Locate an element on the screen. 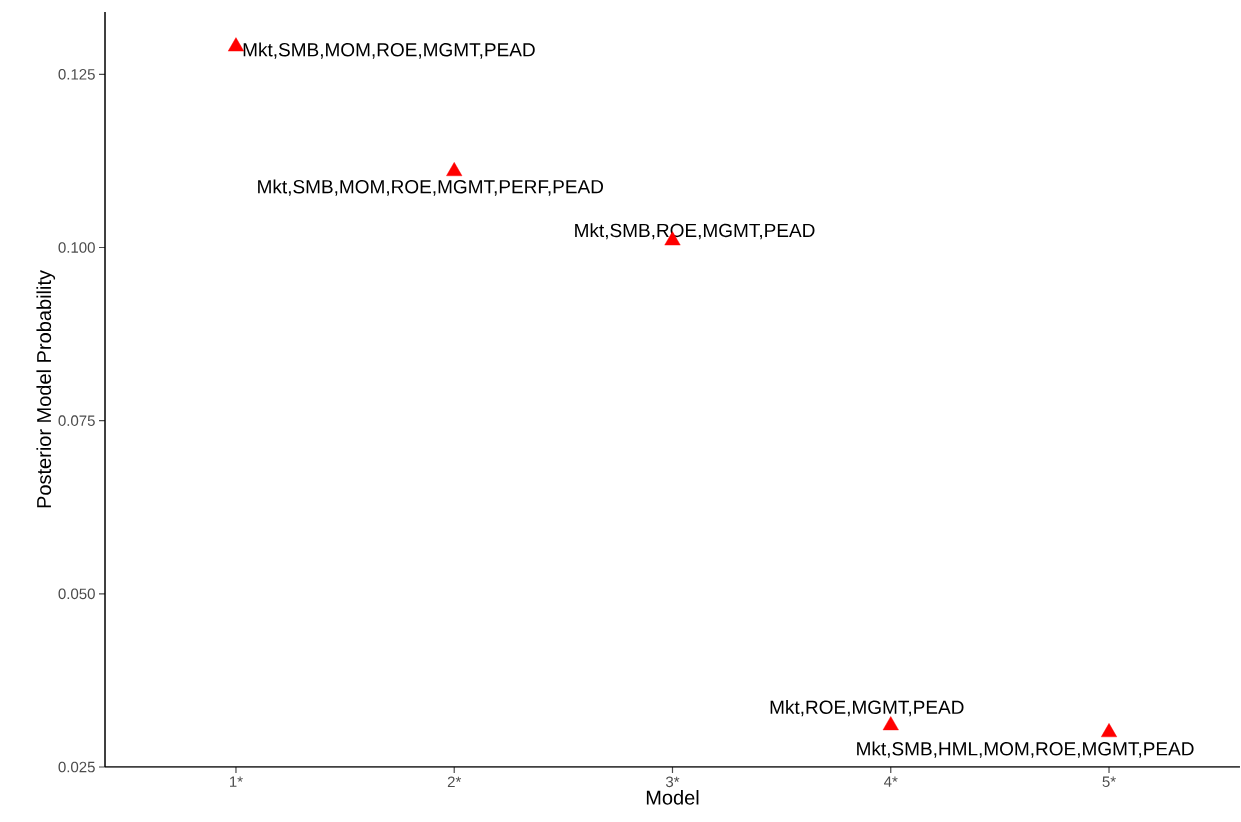  x-axis-title: Model is located at coordinates (672, 797).